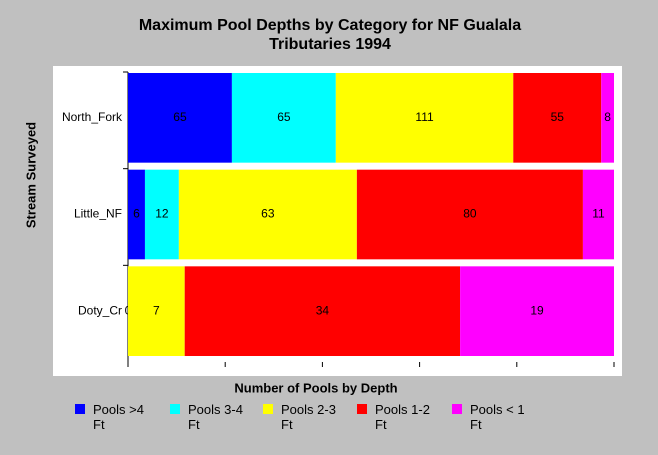 The image size is (658, 455). I want to click on data-label: 6, so click(136, 214).